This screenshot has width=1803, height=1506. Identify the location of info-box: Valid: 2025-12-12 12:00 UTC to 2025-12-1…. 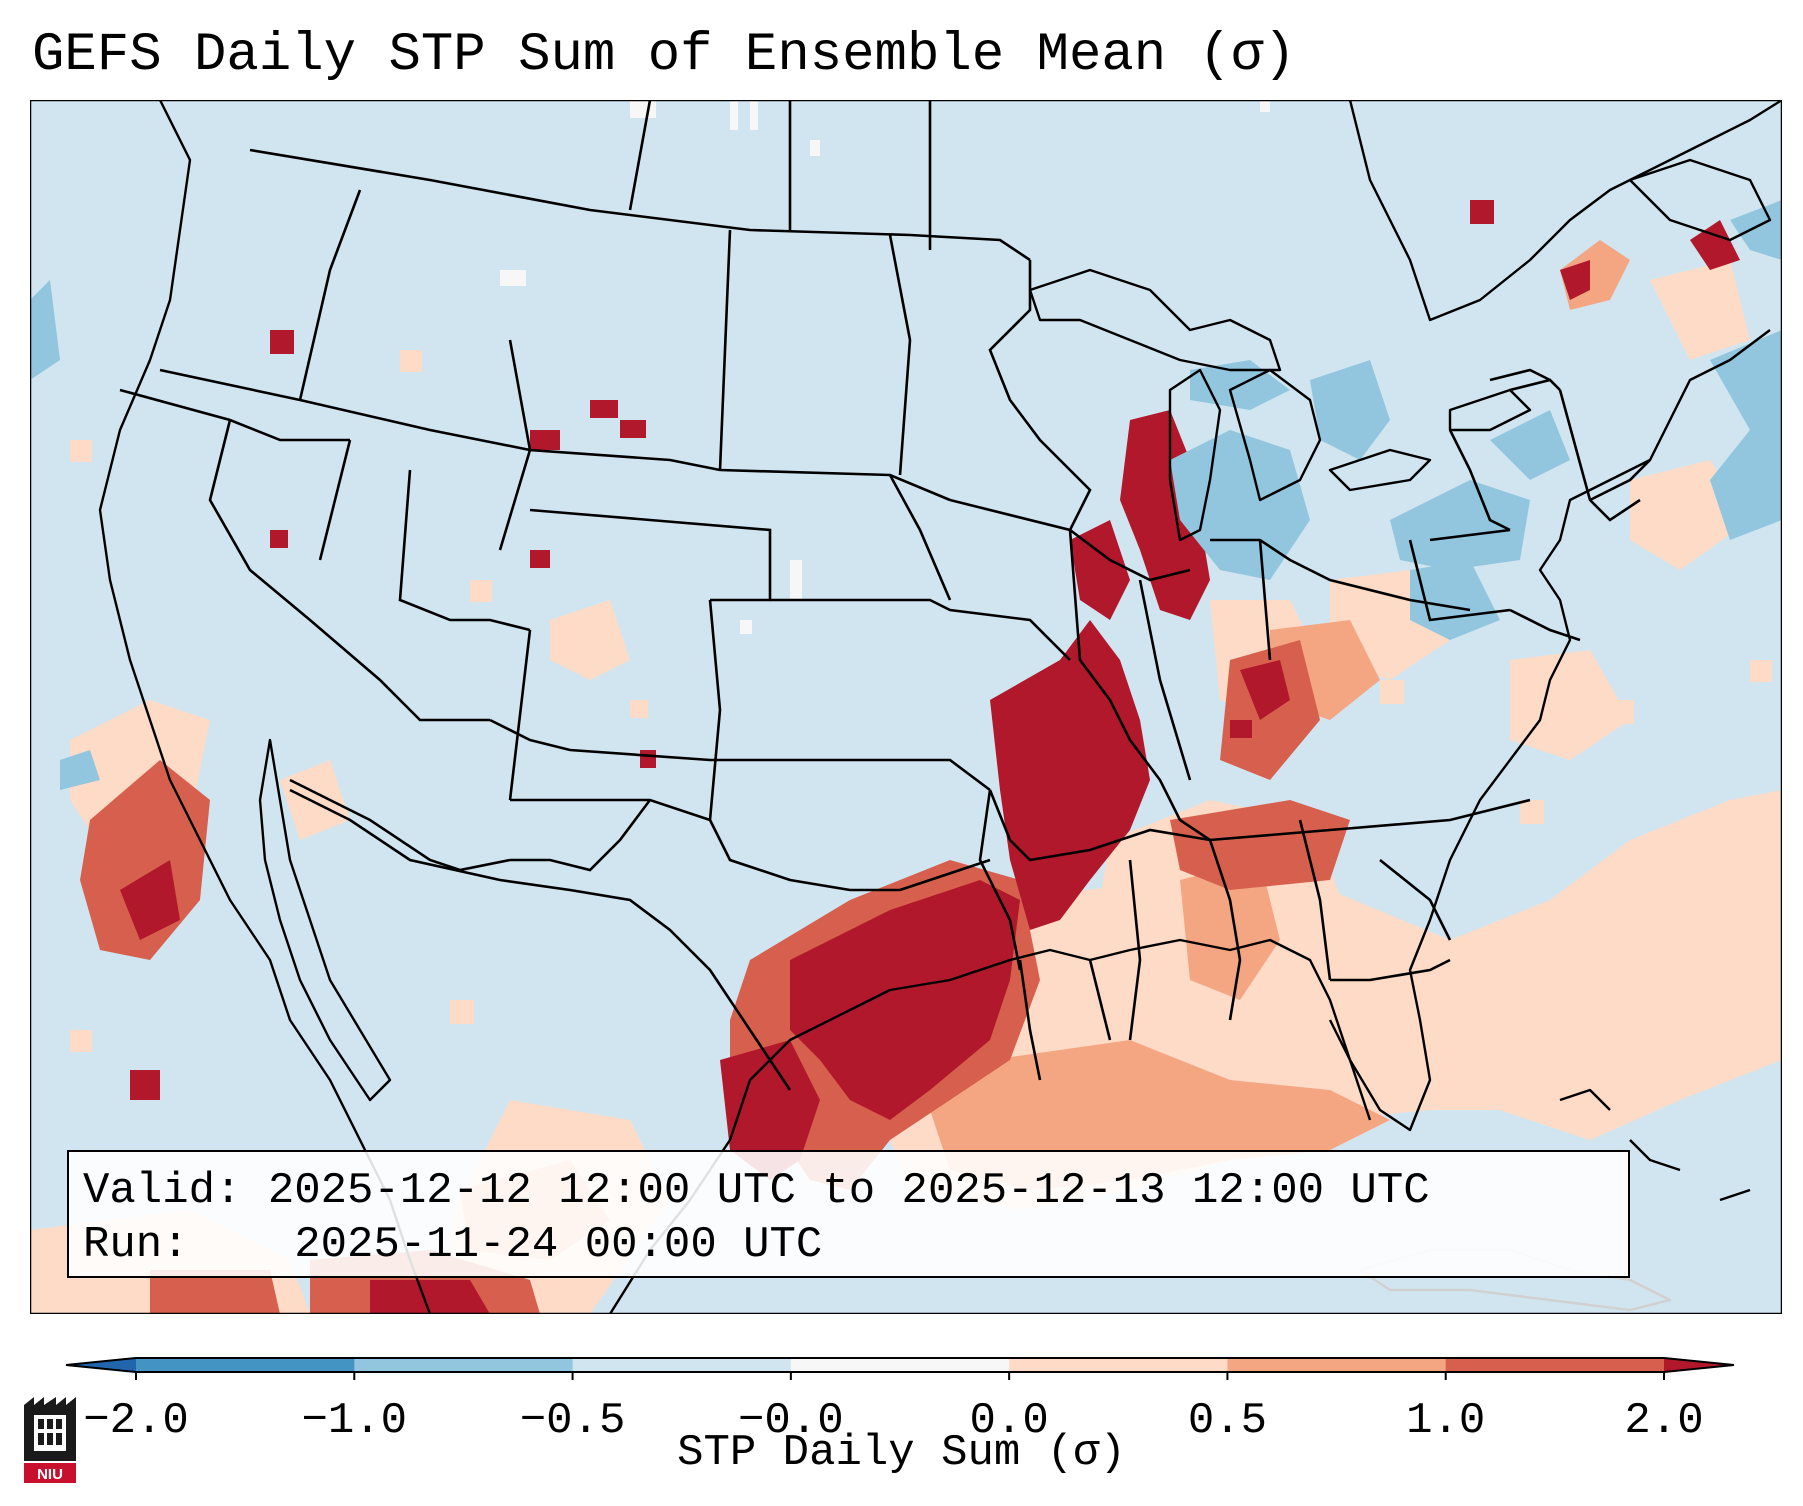
(848, 1214).